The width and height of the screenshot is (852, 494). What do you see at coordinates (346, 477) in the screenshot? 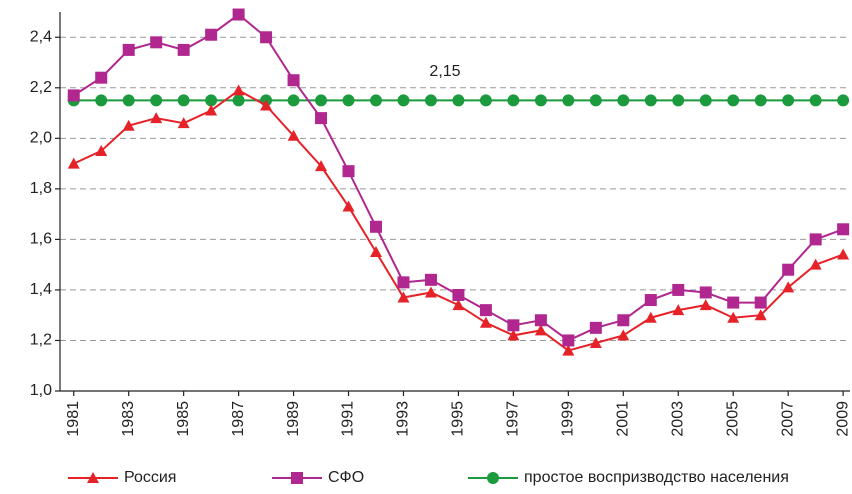
I see `legend-label: СФО` at bounding box center [346, 477].